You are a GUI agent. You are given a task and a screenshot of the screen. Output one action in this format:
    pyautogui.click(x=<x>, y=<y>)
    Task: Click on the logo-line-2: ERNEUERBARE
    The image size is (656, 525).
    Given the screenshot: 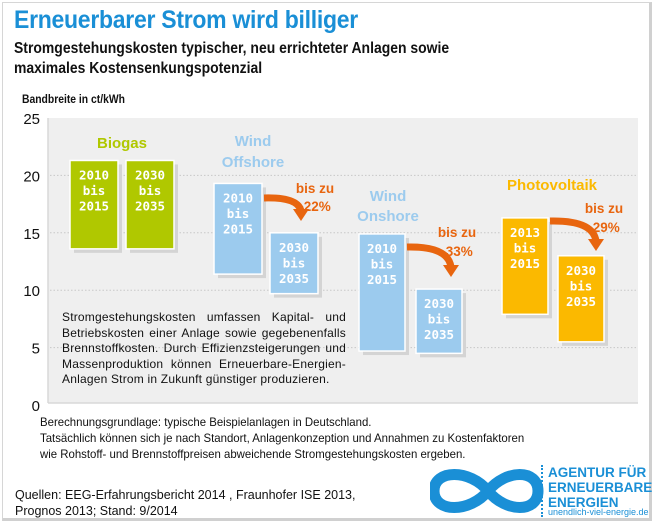 What is the action you would take?
    pyautogui.click(x=600, y=487)
    